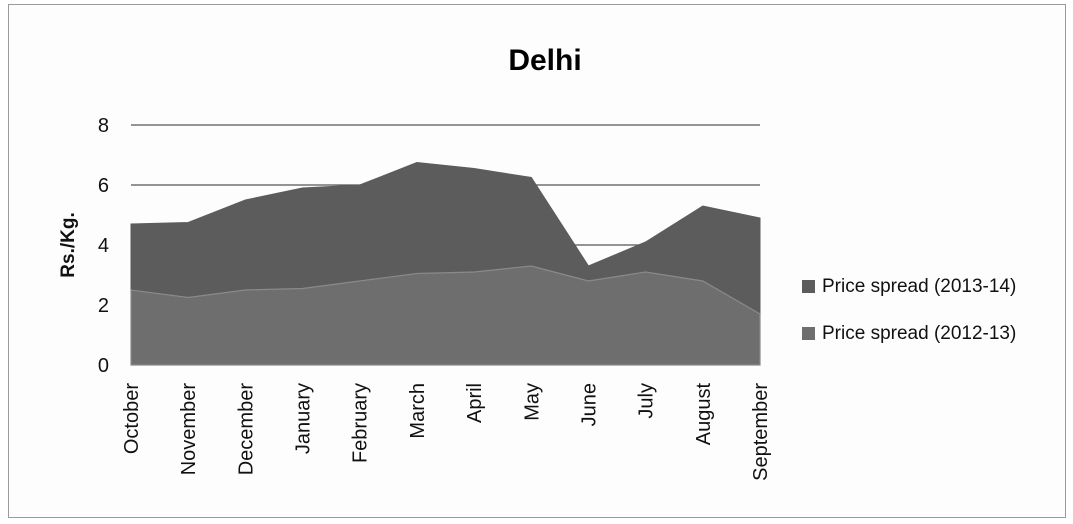  What do you see at coordinates (103, 366) in the screenshot?
I see `y-tick-0: 0` at bounding box center [103, 366].